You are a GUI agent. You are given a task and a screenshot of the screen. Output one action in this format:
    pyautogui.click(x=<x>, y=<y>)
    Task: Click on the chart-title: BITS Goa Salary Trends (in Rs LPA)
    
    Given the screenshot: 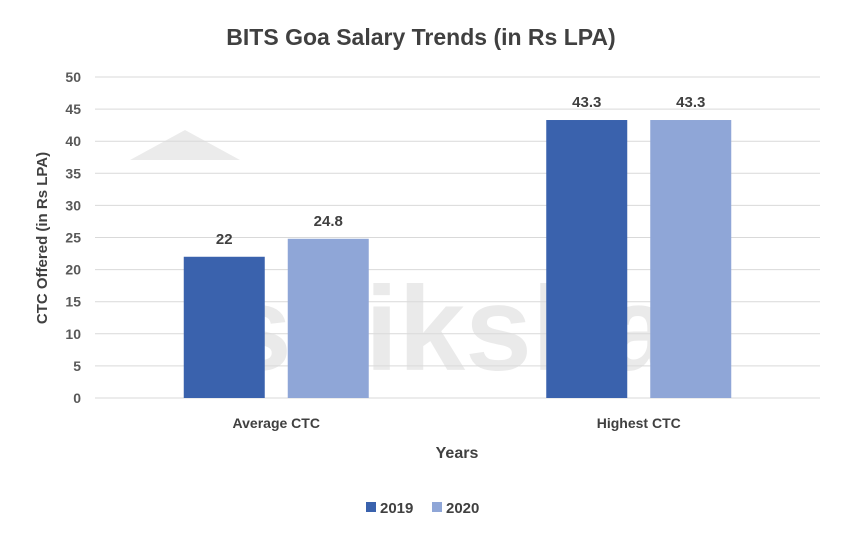 What is the action you would take?
    pyautogui.click(x=420, y=37)
    